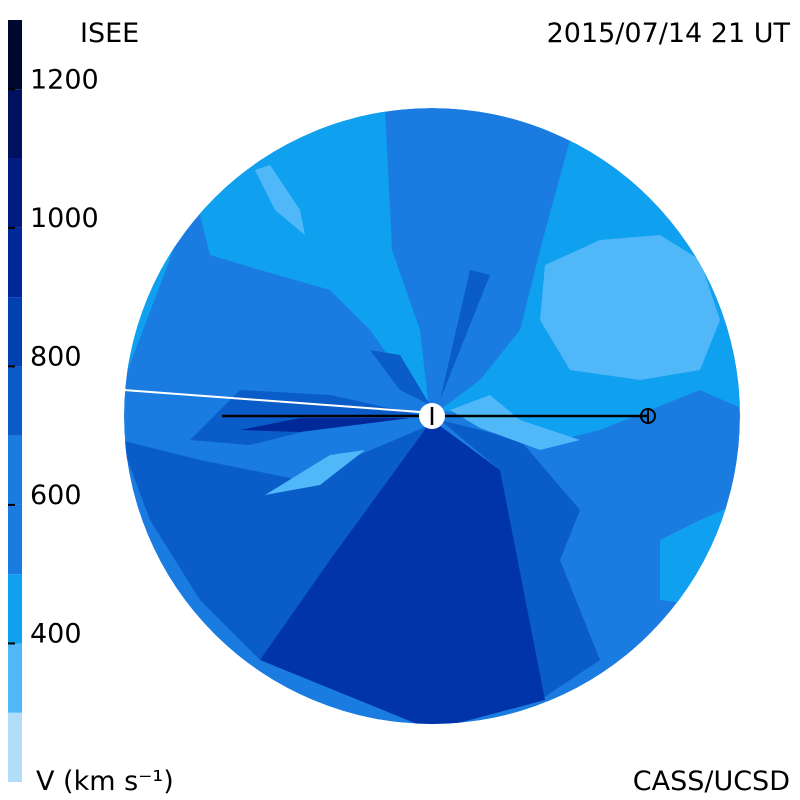 The width and height of the screenshot is (800, 800). What do you see at coordinates (53, 401) in the screenshot?
I see `colorbar: 400 600 800 1000 1200` at bounding box center [53, 401].